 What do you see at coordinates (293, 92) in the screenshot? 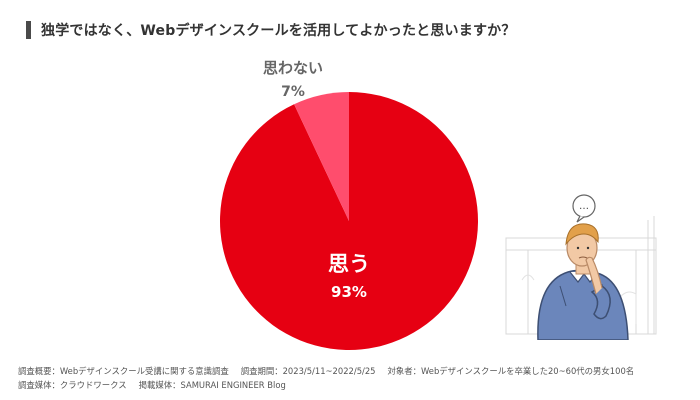
I see `slice-value-omowanai: 7%` at bounding box center [293, 92].